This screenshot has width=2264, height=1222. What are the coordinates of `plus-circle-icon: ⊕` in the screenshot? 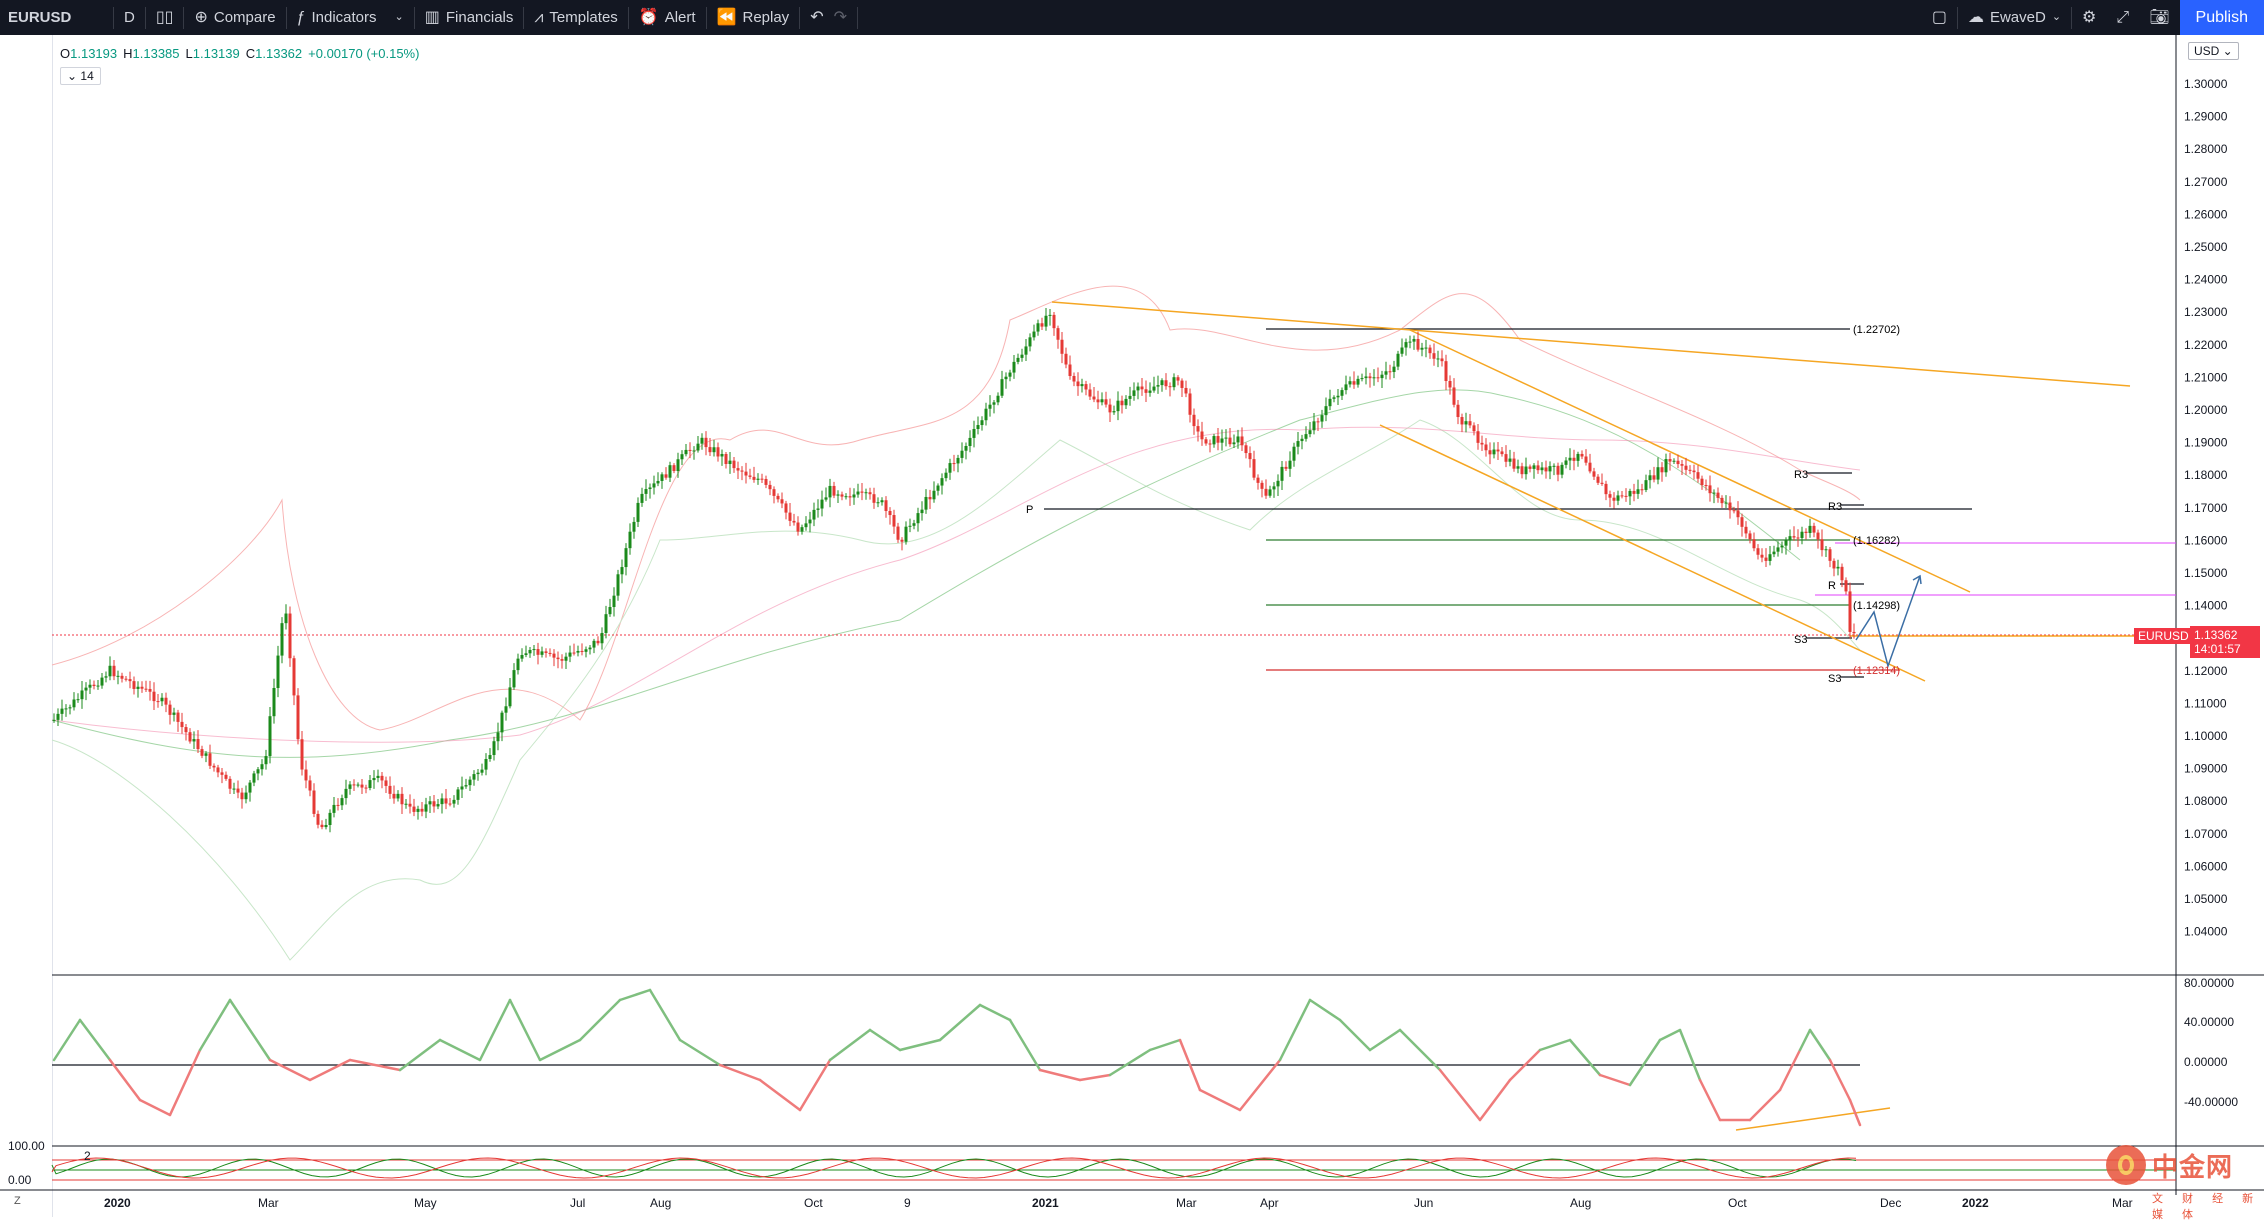 It's located at (201, 17).